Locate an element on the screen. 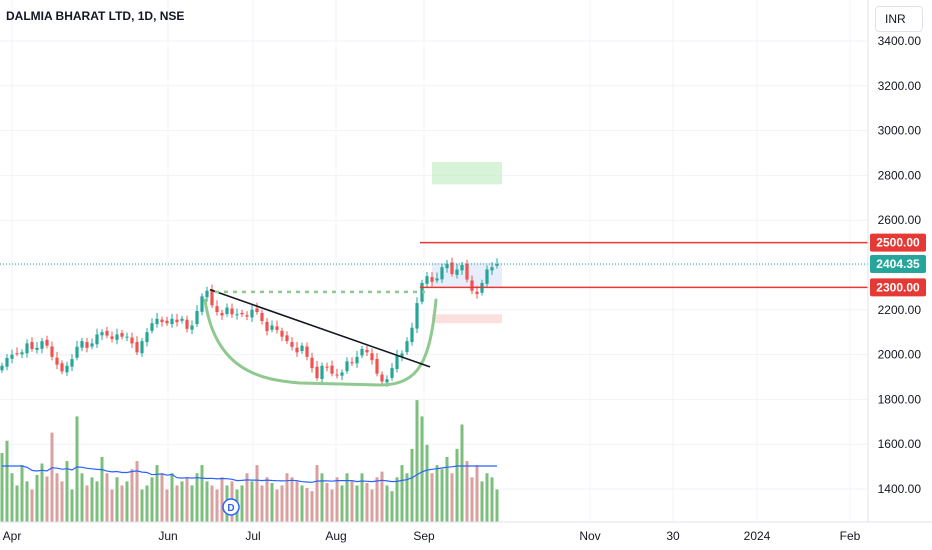 The height and width of the screenshot is (550, 932). price-tag-label: 2300.00 is located at coordinates (898, 287).